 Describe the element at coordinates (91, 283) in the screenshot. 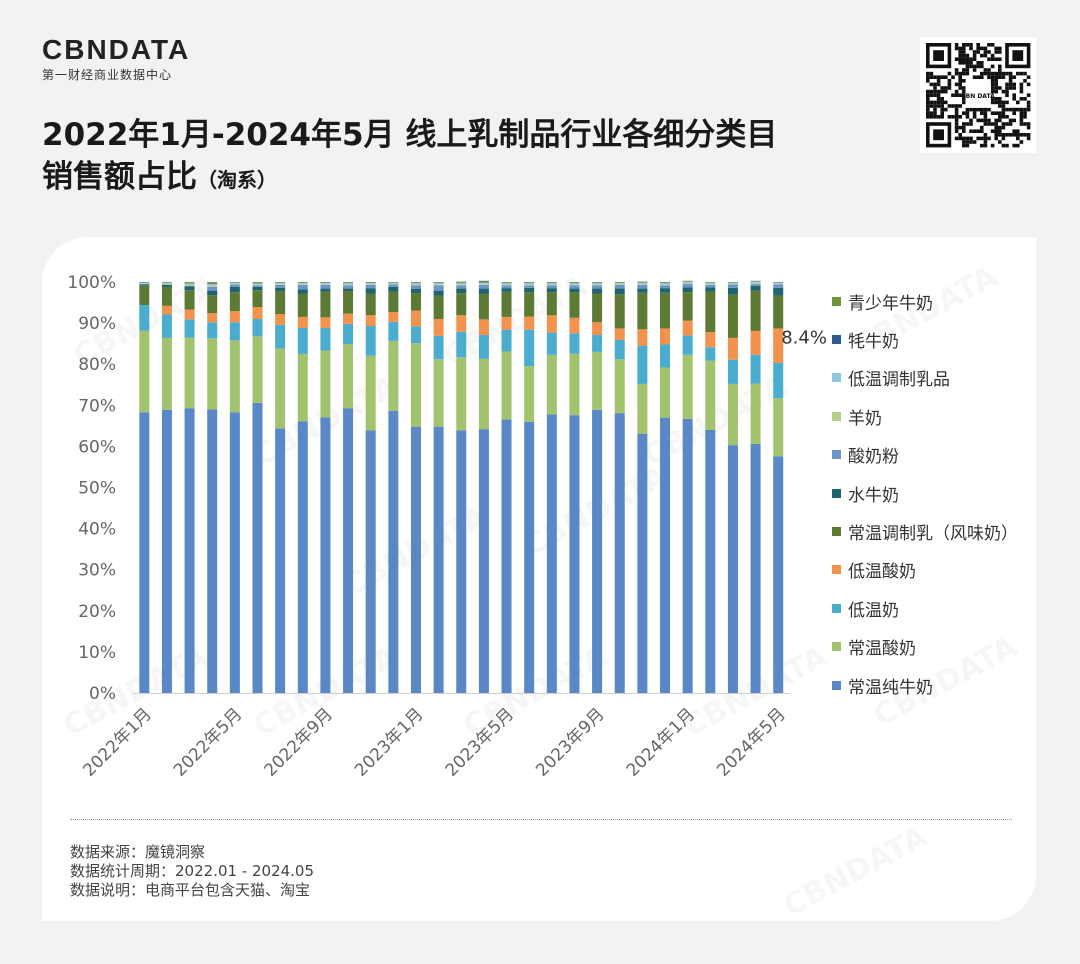

I see `y-tick-label: 100%` at that location.